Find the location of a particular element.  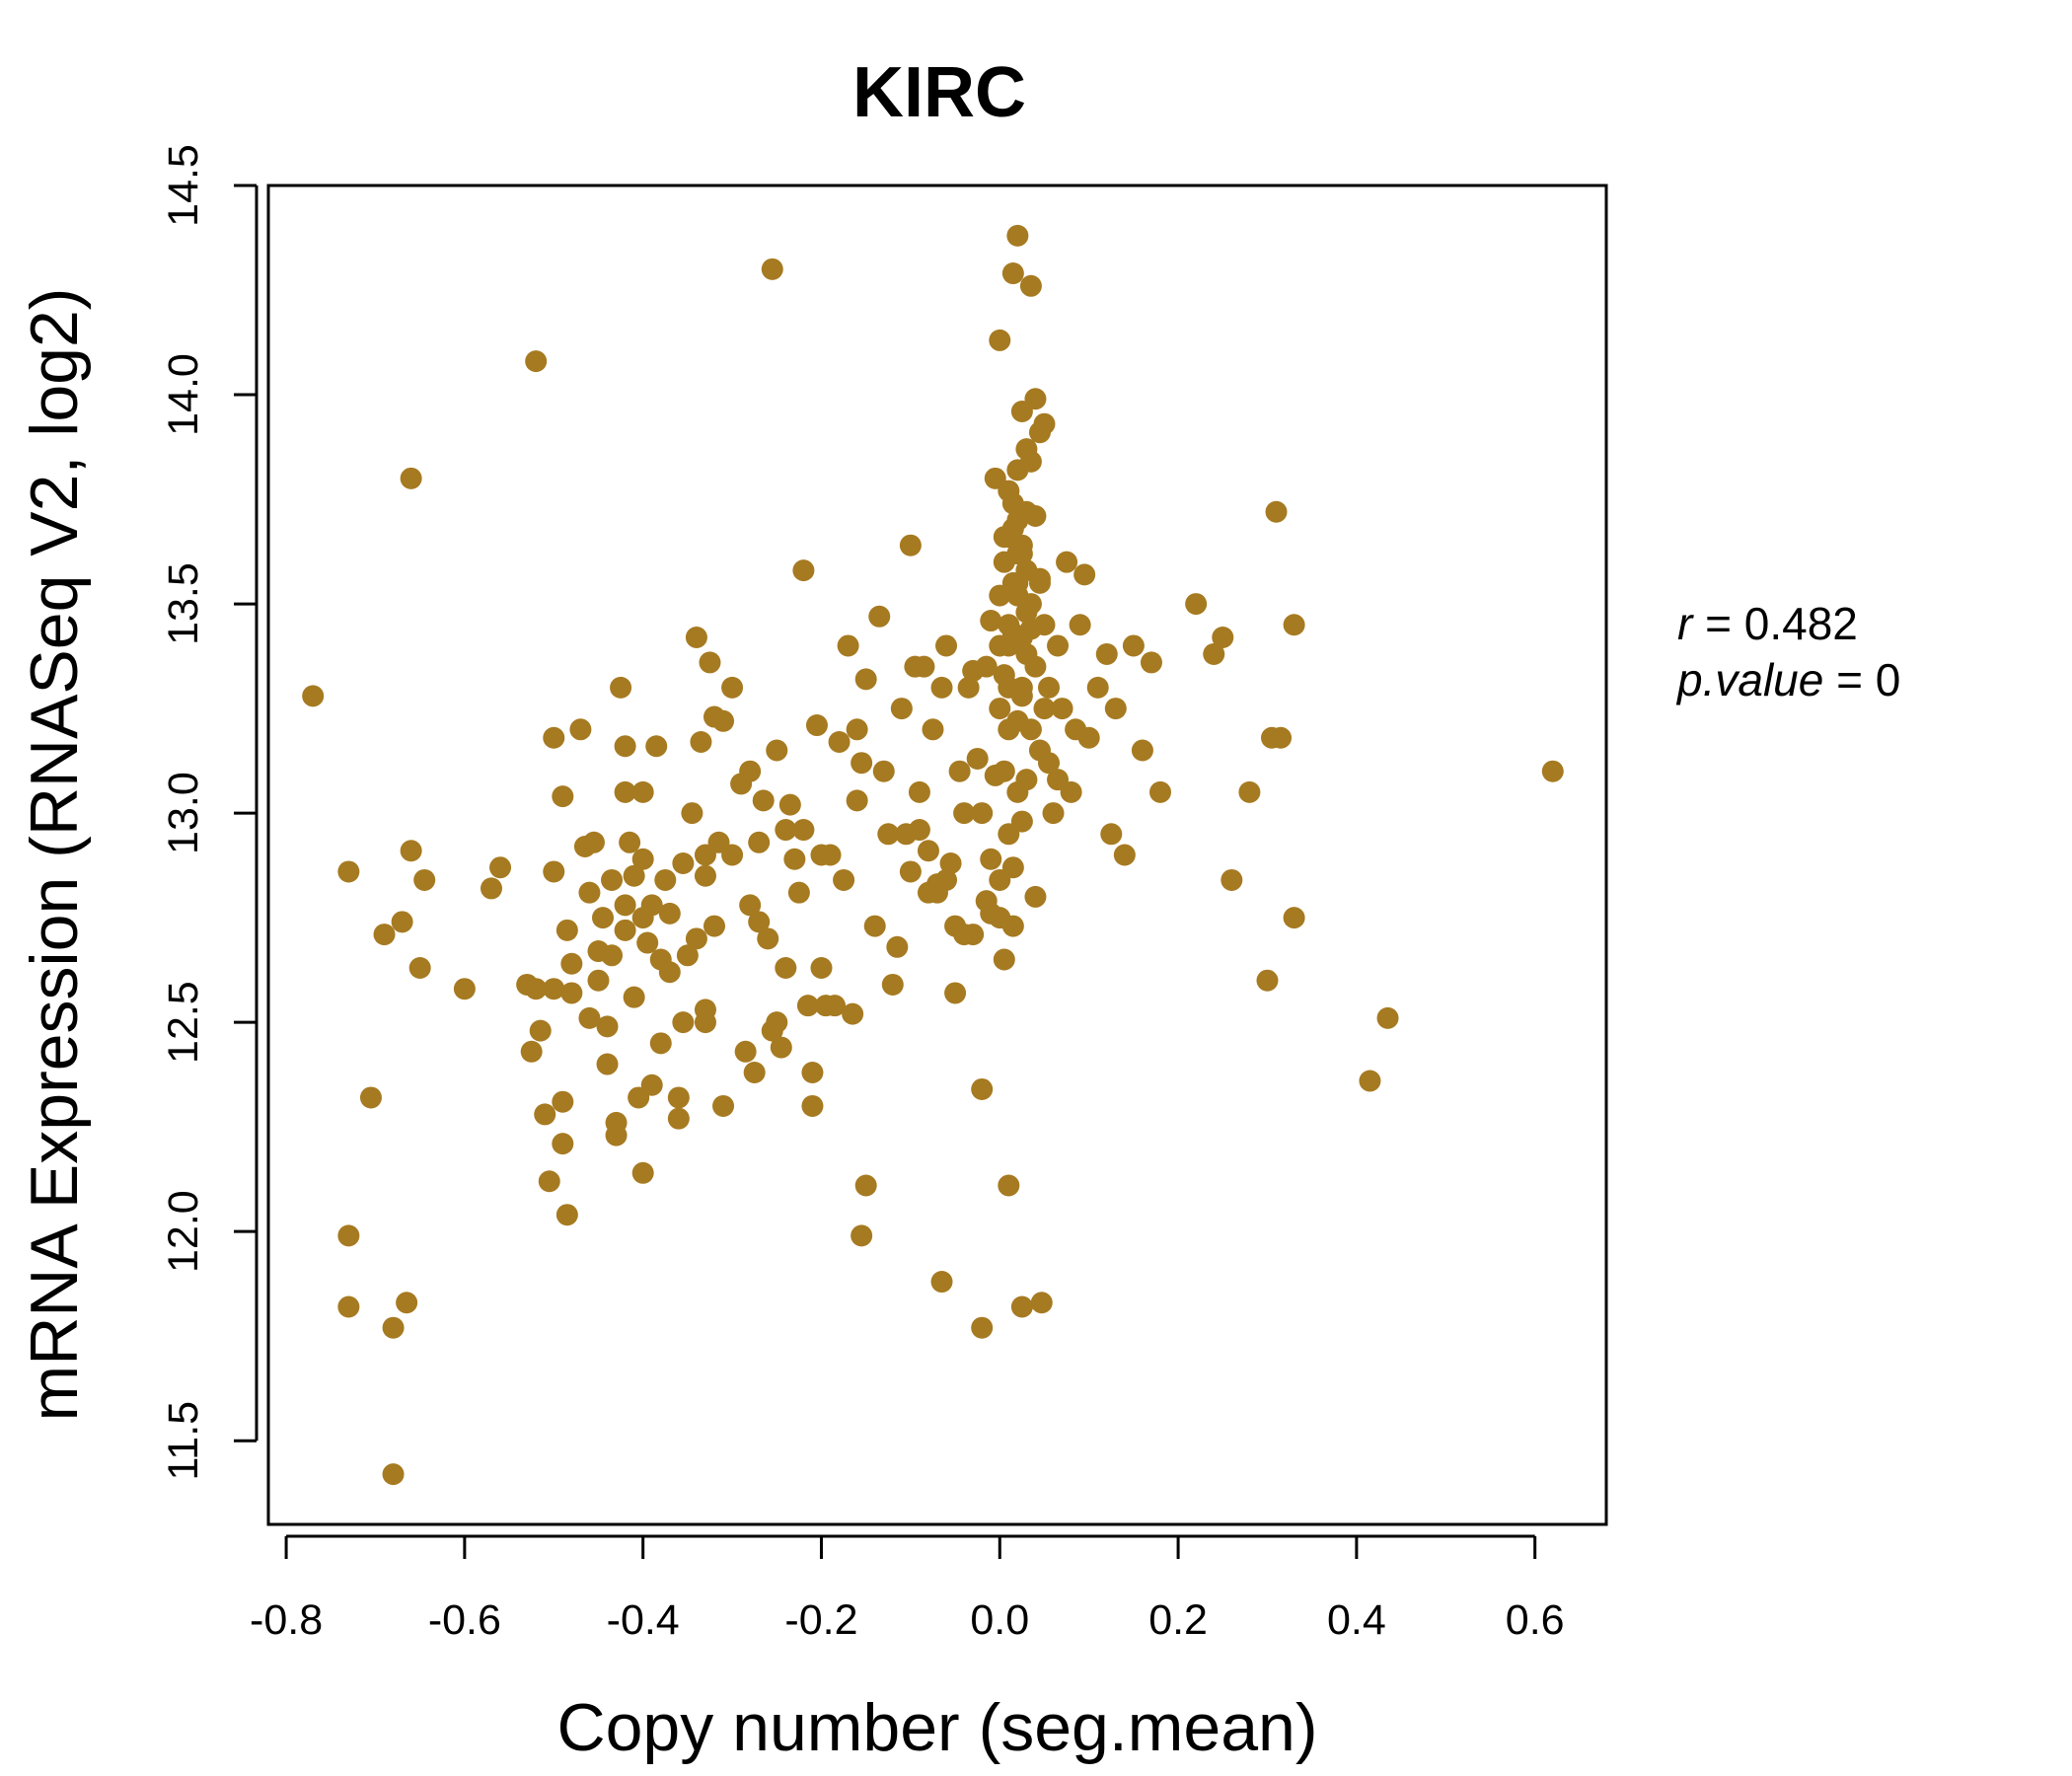

y-tick-label: 12.0 is located at coordinates (184, 1232).